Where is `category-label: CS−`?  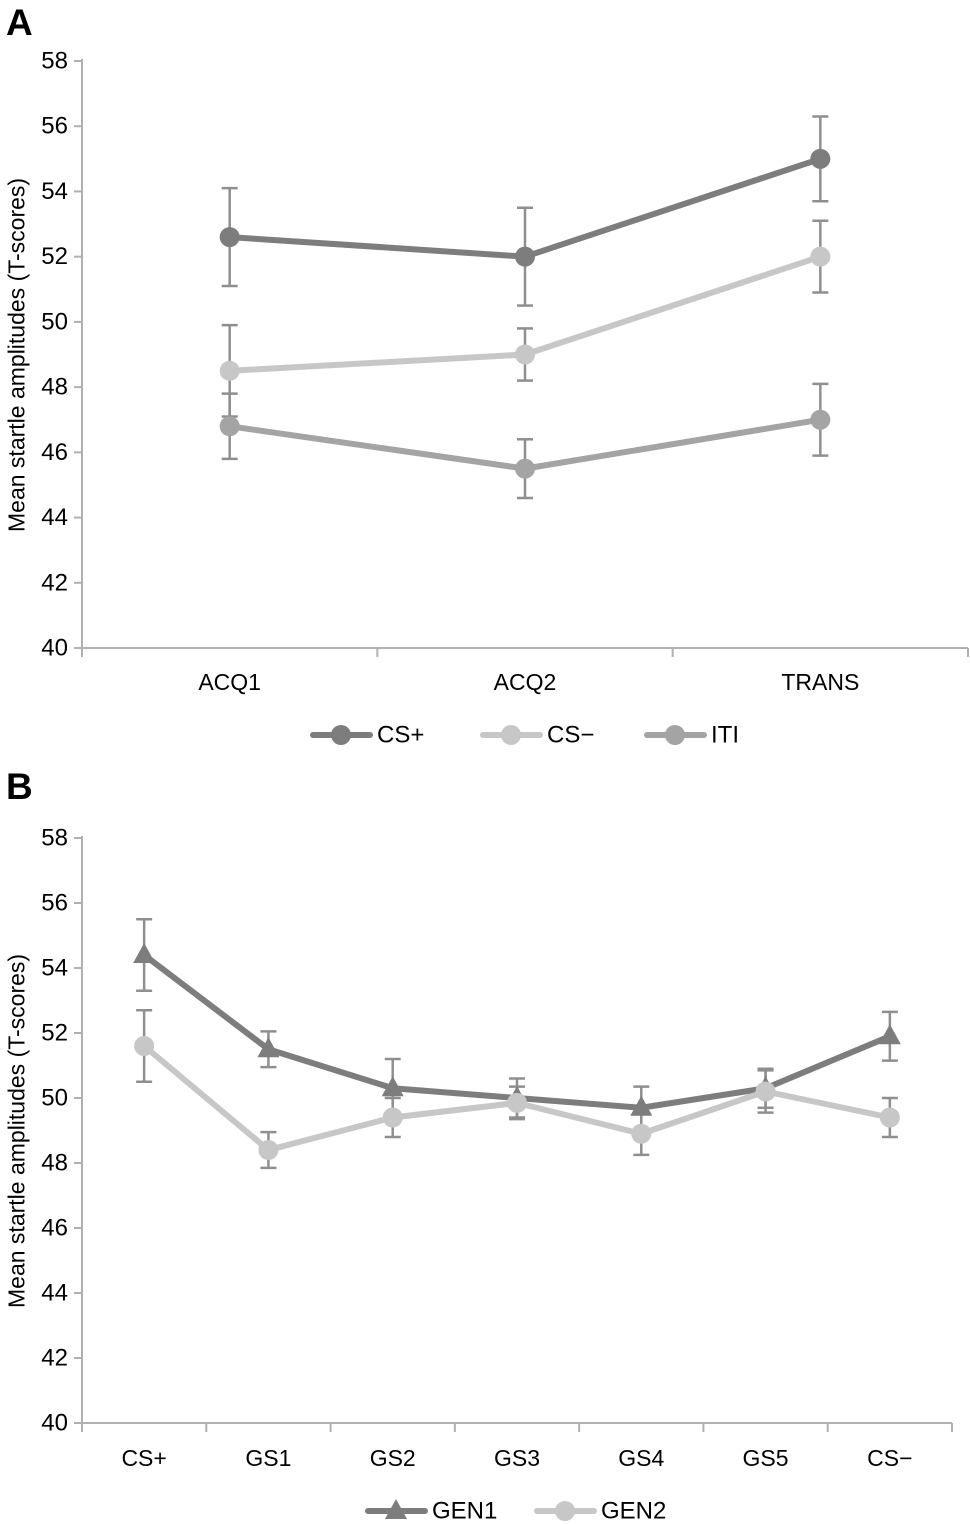
category-label: CS− is located at coordinates (889, 1458).